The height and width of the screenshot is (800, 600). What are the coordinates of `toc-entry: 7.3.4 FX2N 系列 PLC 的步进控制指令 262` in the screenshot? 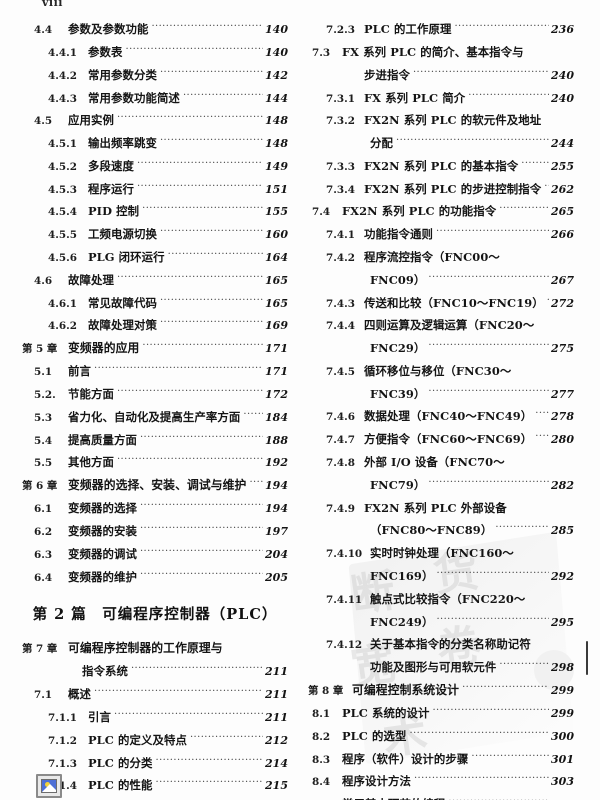 It's located at (441, 188).